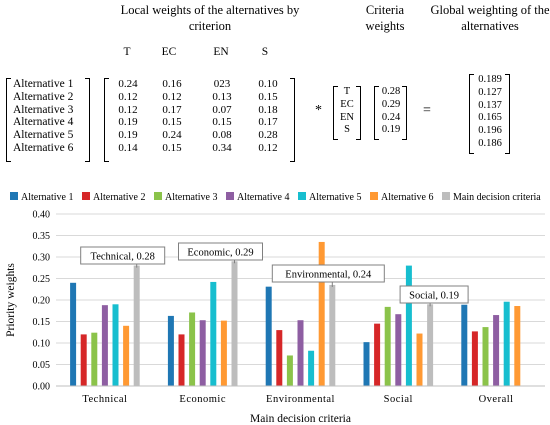 The width and height of the screenshot is (550, 425). What do you see at coordinates (169, 52) in the screenshot?
I see `column-header-ec: EC` at bounding box center [169, 52].